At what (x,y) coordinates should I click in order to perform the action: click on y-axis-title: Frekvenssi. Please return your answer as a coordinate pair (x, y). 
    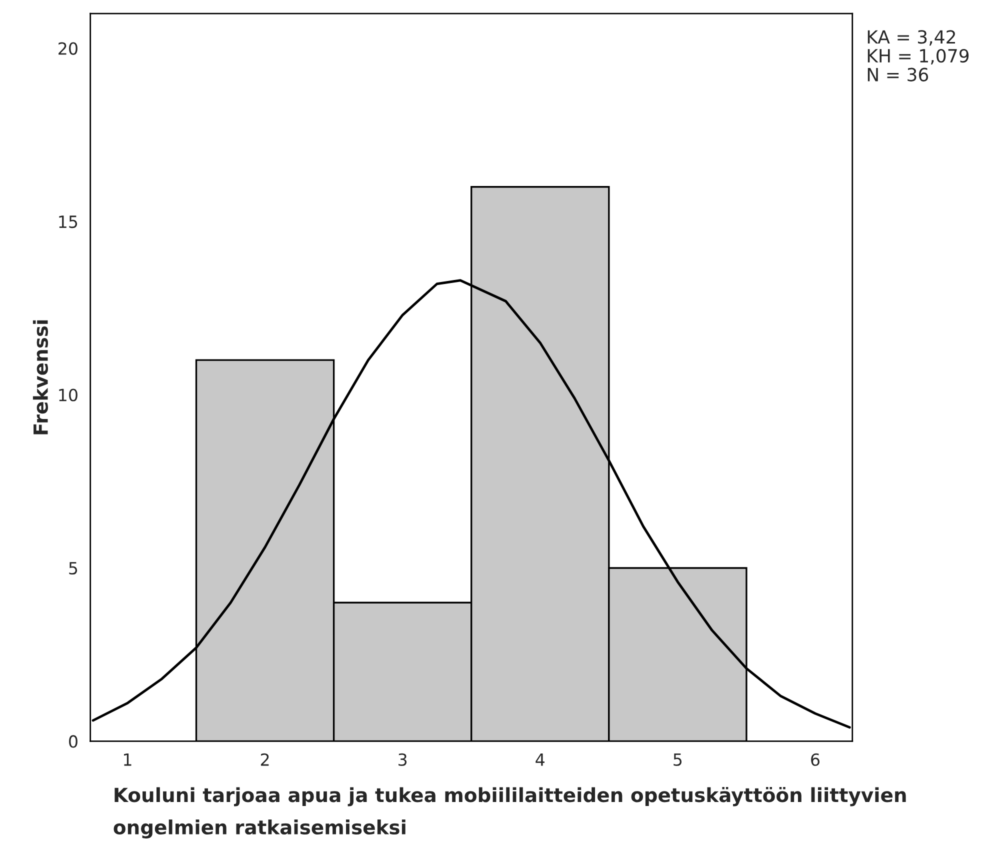
    Looking at the image, I should click on (40, 377).